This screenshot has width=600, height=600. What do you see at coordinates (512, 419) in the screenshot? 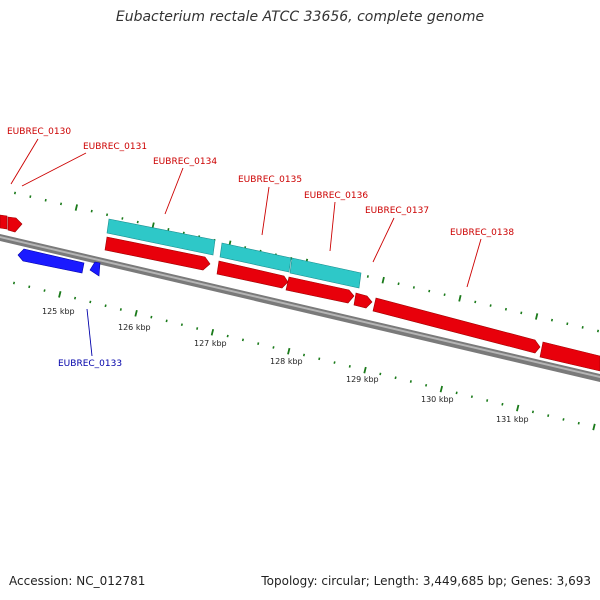
I see `ruler-label: 131 kbp` at bounding box center [512, 419].